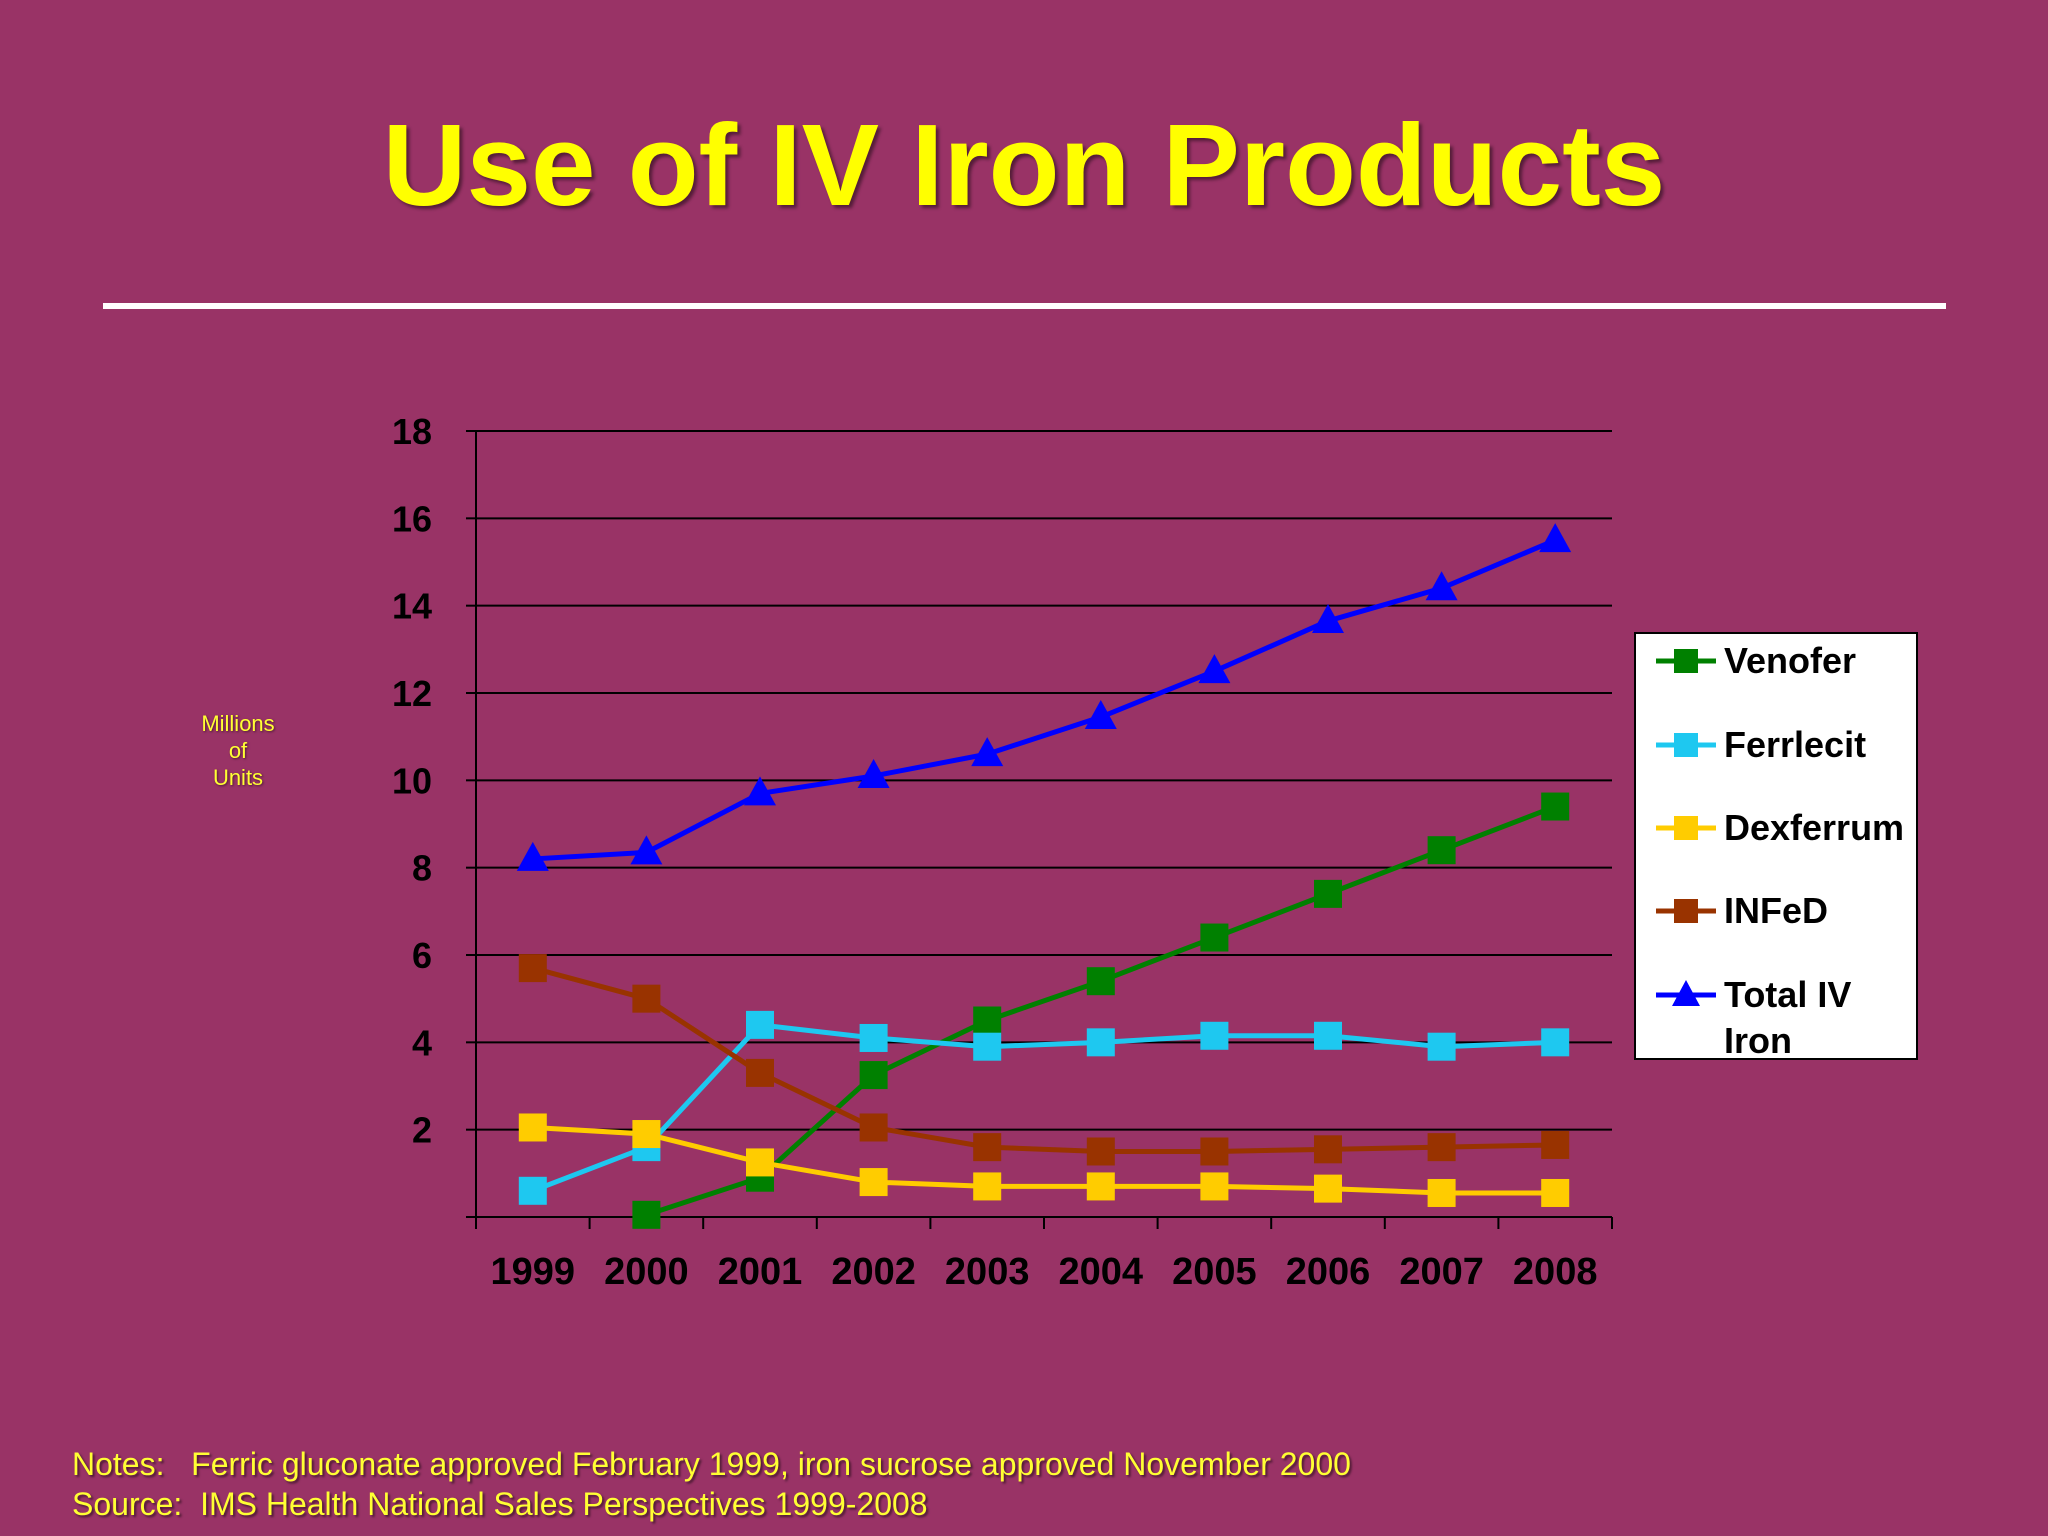 The image size is (2048, 1536). I want to click on legend-label: INFeD, so click(1776, 910).